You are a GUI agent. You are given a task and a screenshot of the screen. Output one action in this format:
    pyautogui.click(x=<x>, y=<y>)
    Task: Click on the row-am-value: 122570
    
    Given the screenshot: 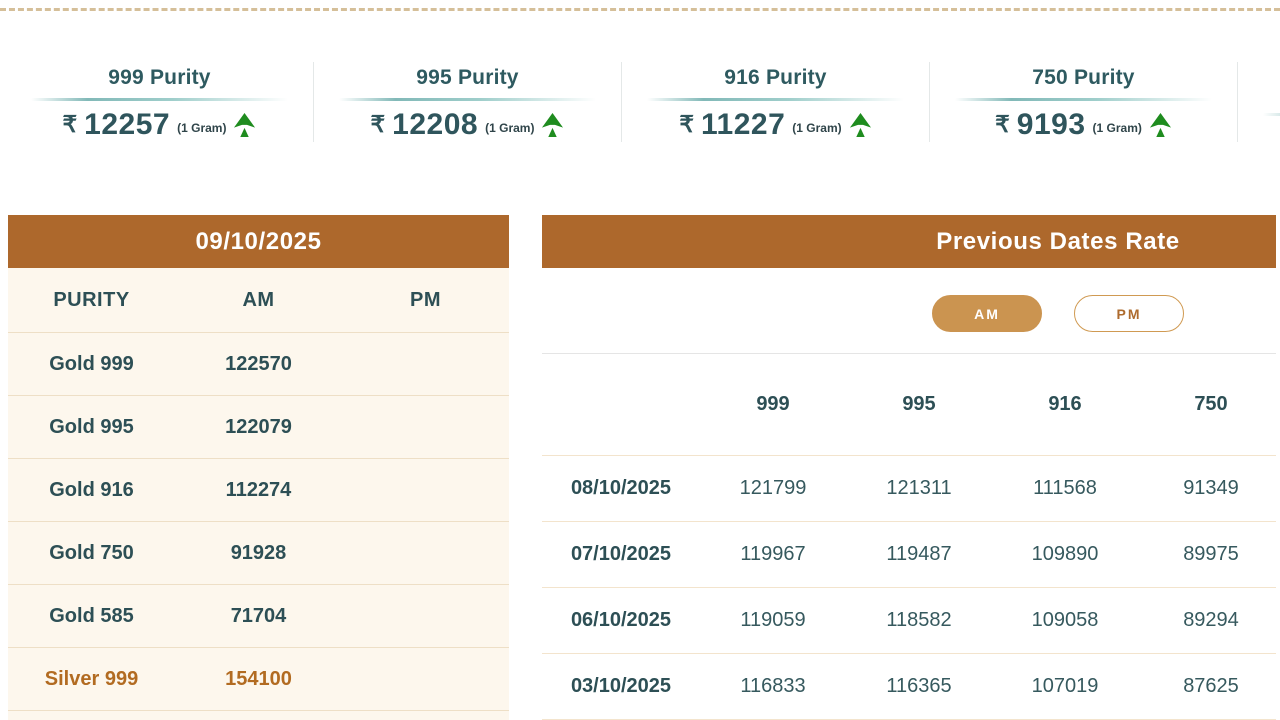 What is the action you would take?
    pyautogui.click(x=258, y=363)
    